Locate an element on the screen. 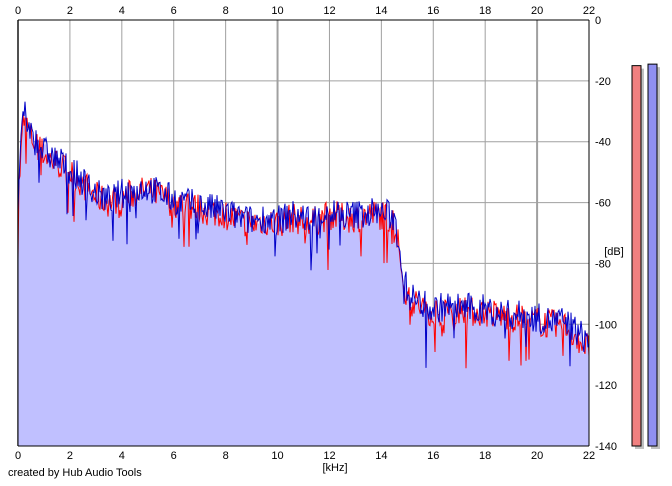 Image resolution: width=672 pixels, height=486 pixels. x-tick-label-top: 2 is located at coordinates (70, 11).